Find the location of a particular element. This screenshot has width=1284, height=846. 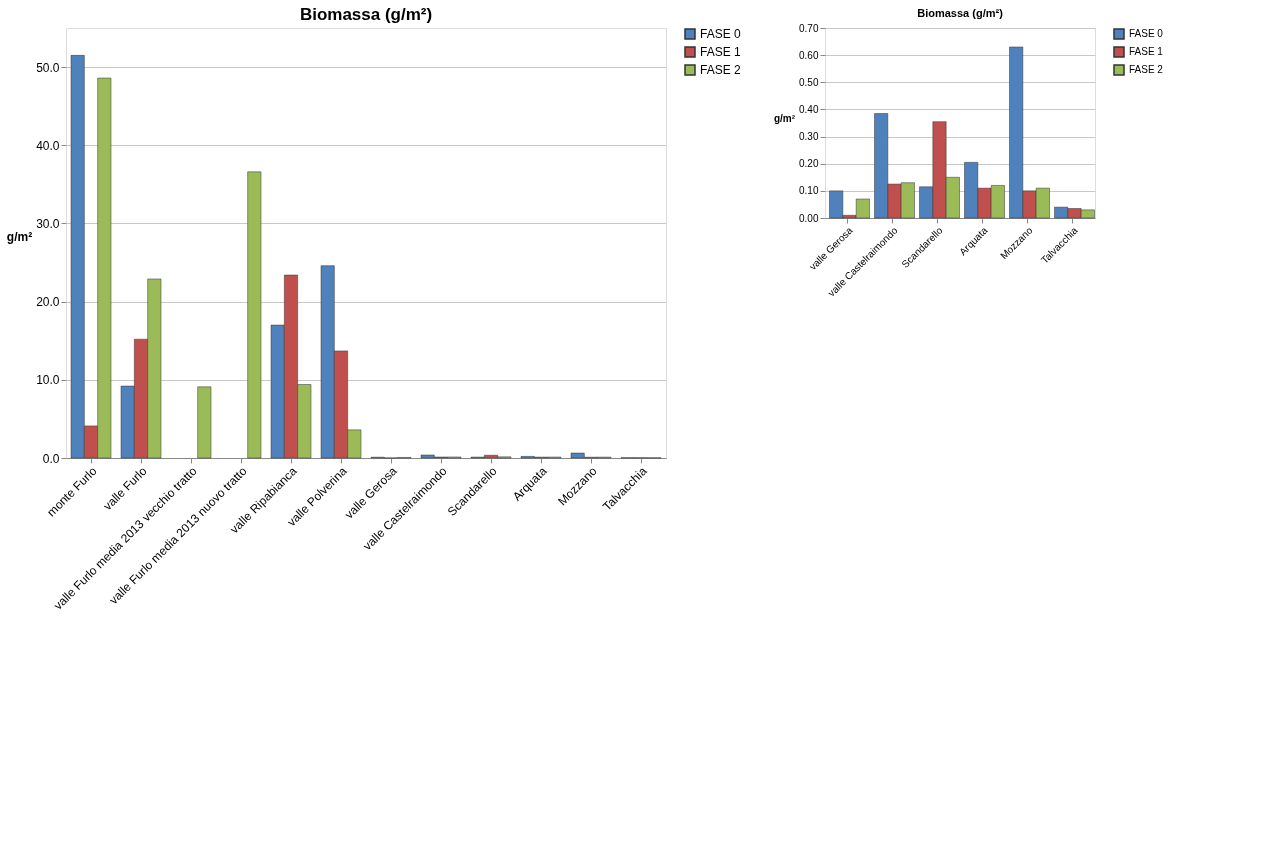

y-tick-label: 0.00 is located at coordinates (809, 218).